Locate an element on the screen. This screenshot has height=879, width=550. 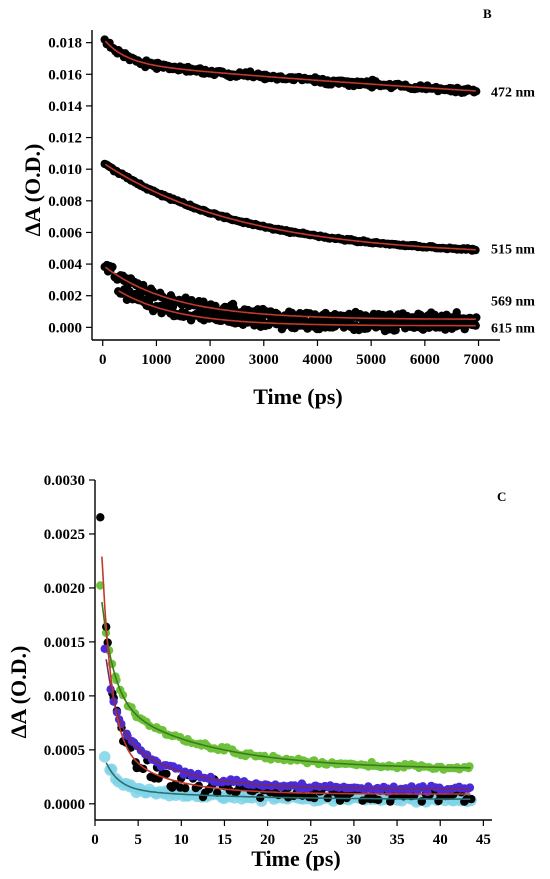
panel-b-series-labels: 472 nm 515 nm 569 nm 615 nm is located at coordinates (513, 211).